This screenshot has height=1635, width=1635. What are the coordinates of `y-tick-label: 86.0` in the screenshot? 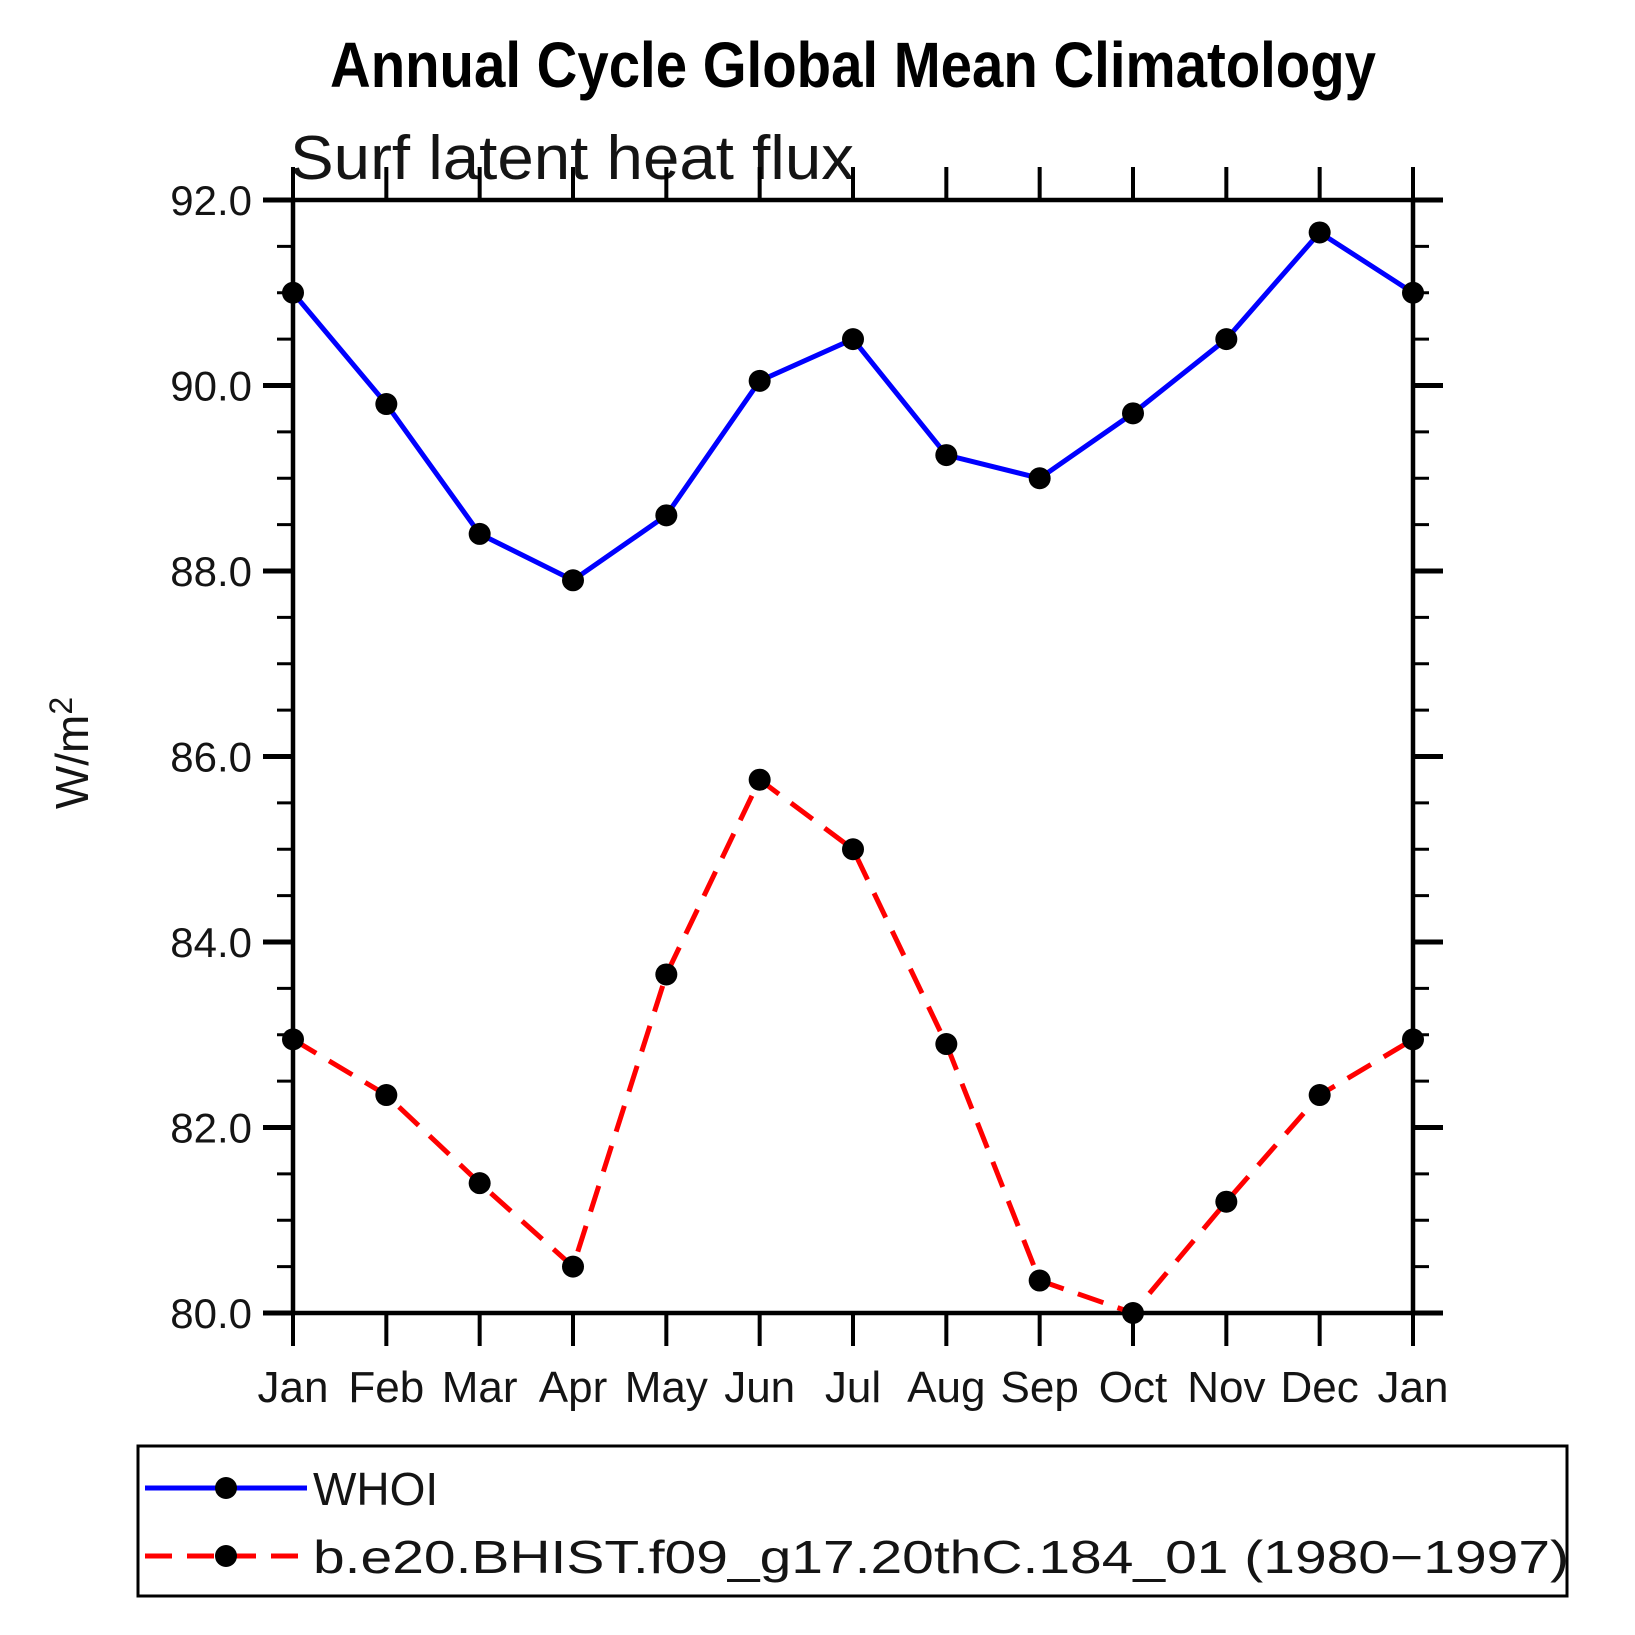 It's located at (211, 757).